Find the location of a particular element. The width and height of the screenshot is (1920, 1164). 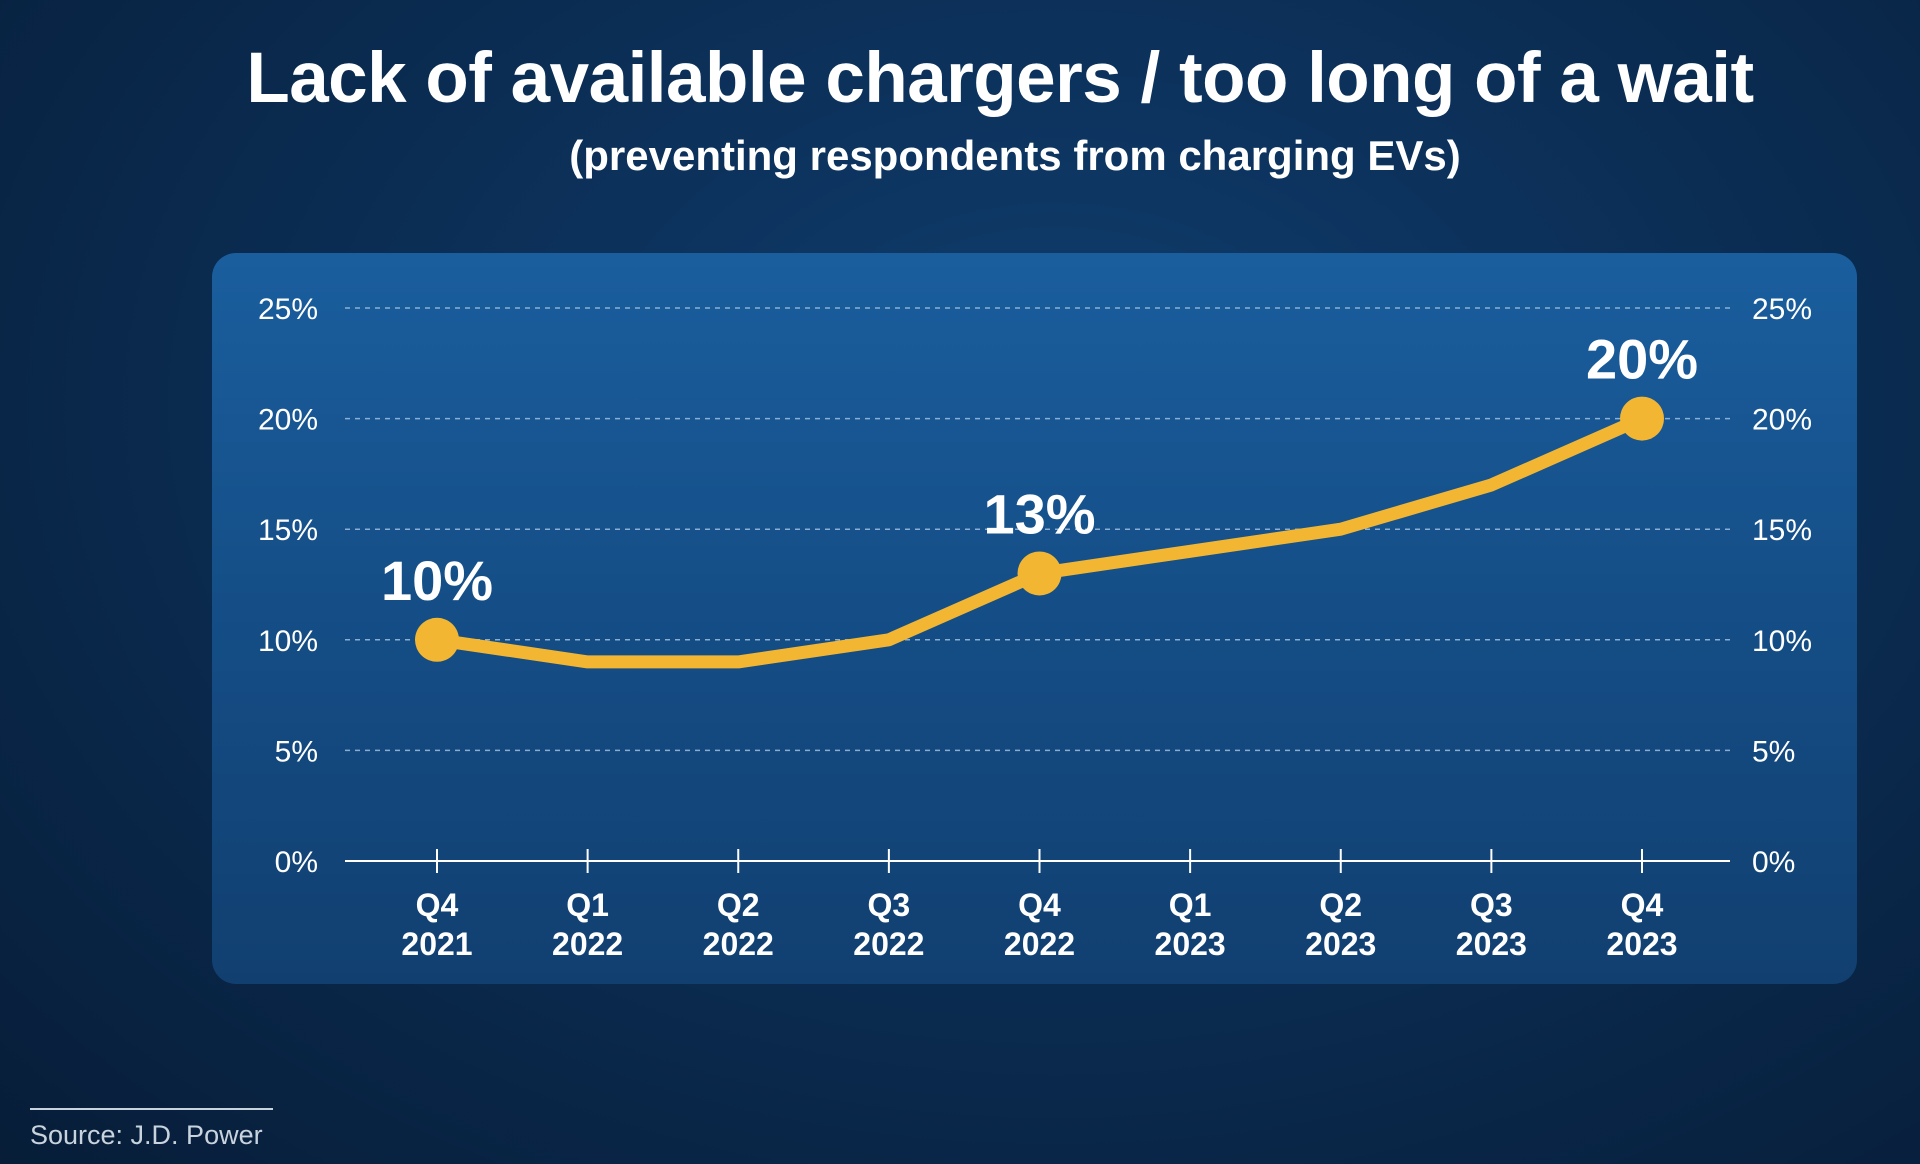

y-tick-label-left: 5% is located at coordinates (296, 751).